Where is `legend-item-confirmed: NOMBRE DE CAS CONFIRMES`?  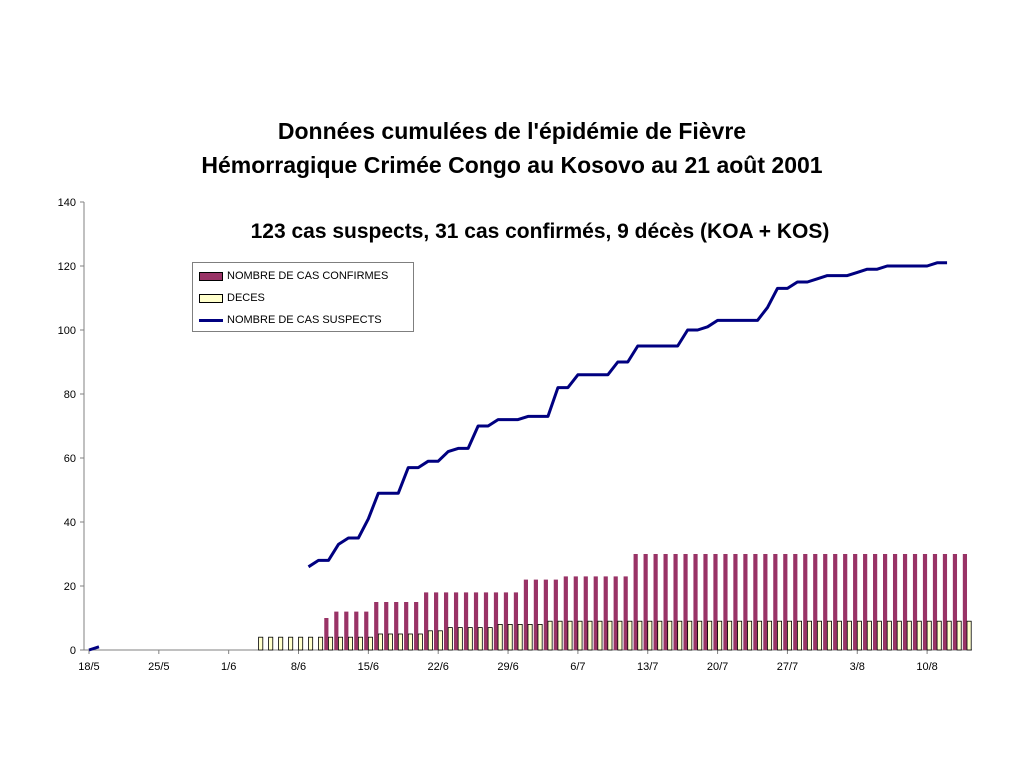 legend-item-confirmed: NOMBRE DE CAS CONFIRMES is located at coordinates (293, 276).